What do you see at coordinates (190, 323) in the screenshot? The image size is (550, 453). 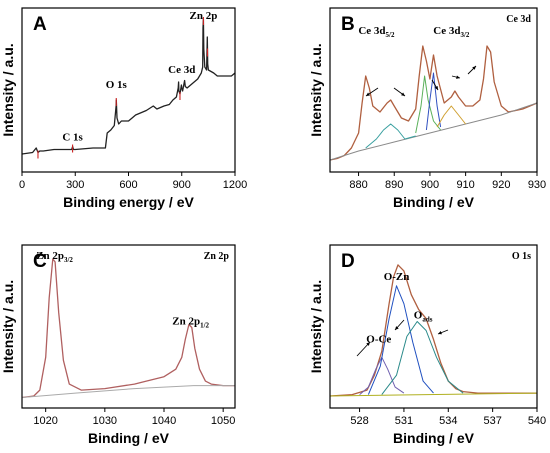 I see `annotation-1: Zn 2p1/2` at bounding box center [190, 323].